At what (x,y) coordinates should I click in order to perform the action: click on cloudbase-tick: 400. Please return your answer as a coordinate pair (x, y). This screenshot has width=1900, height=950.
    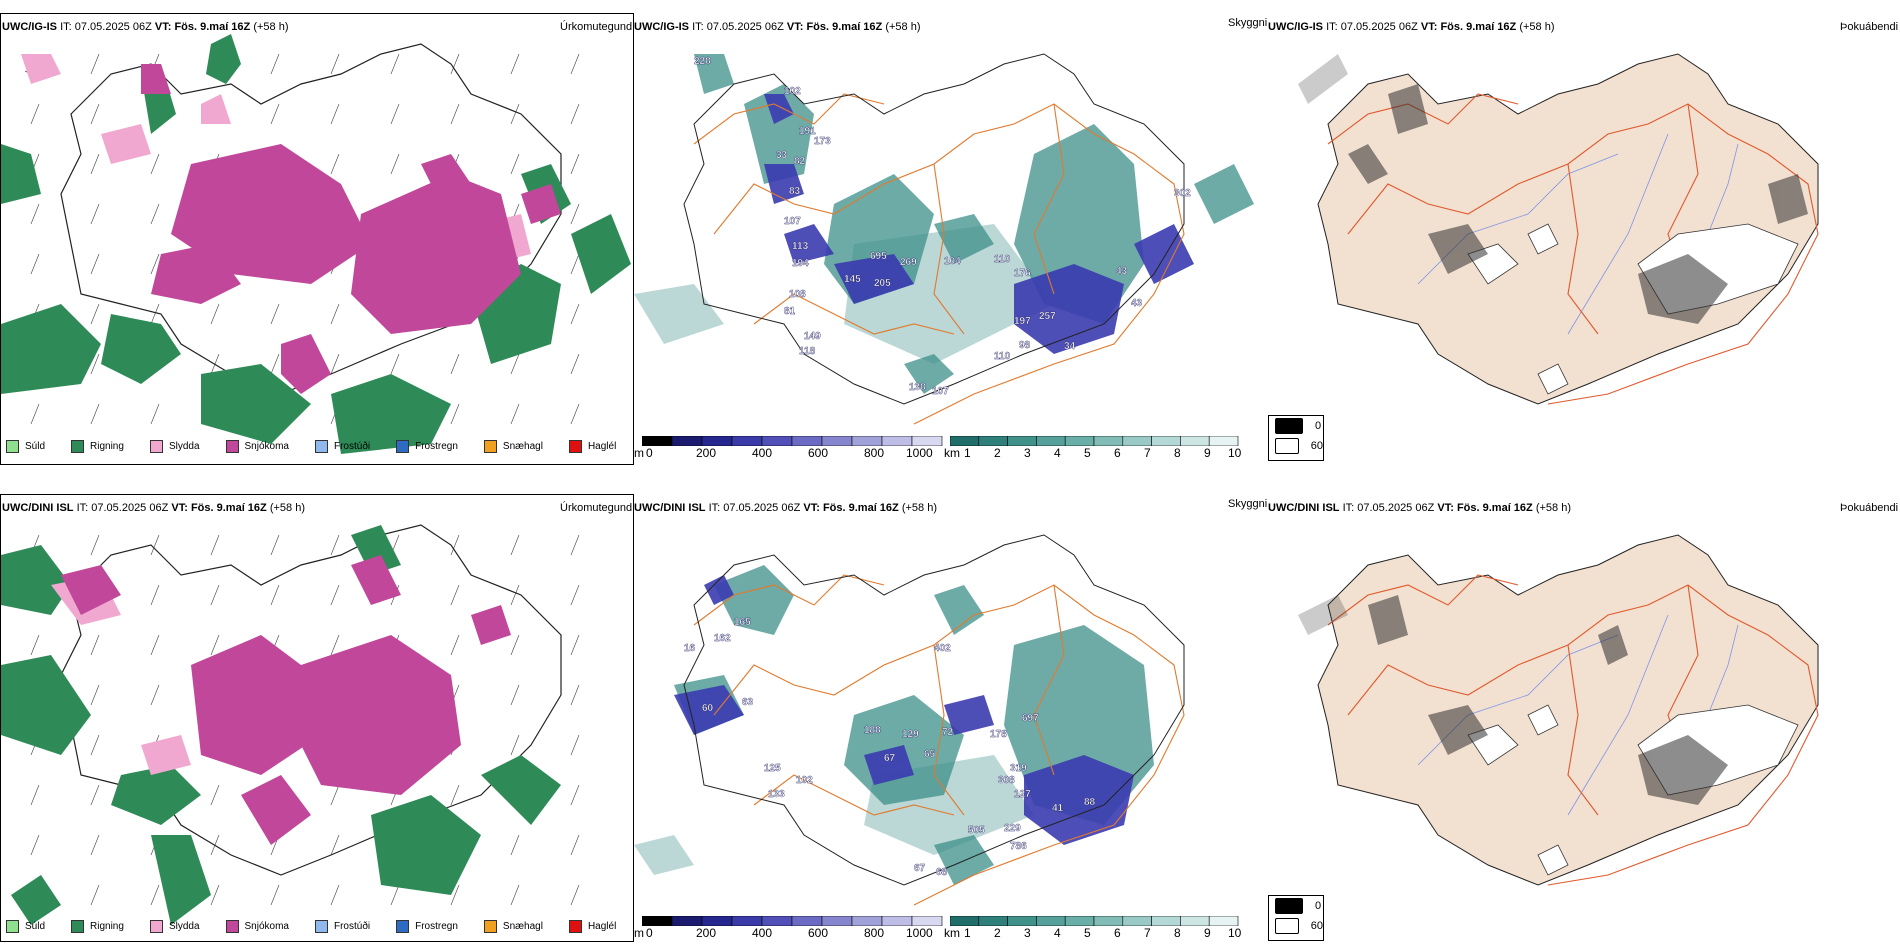
    Looking at the image, I should click on (762, 933).